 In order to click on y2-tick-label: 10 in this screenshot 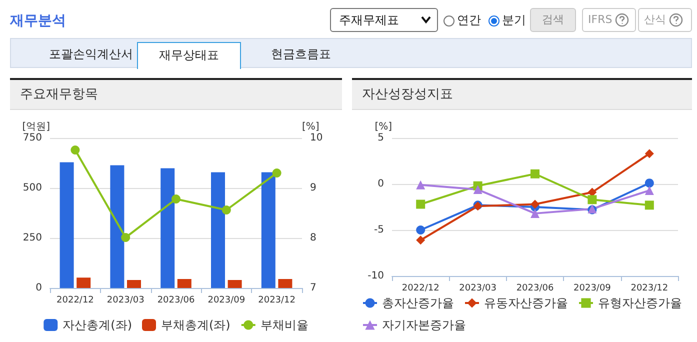, I will do `click(316, 138)`.